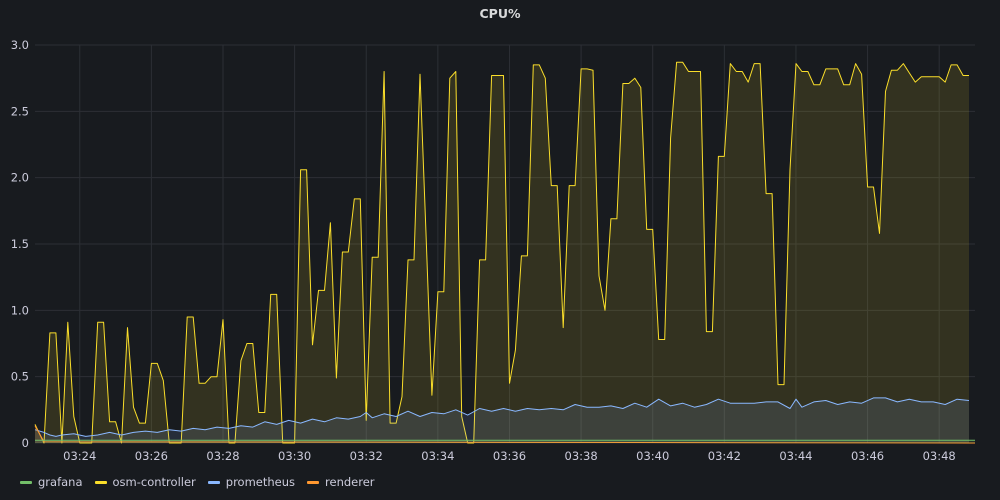 The width and height of the screenshot is (1000, 500). What do you see at coordinates (366, 456) in the screenshot?
I see `x-tick-label: 03:32` at bounding box center [366, 456].